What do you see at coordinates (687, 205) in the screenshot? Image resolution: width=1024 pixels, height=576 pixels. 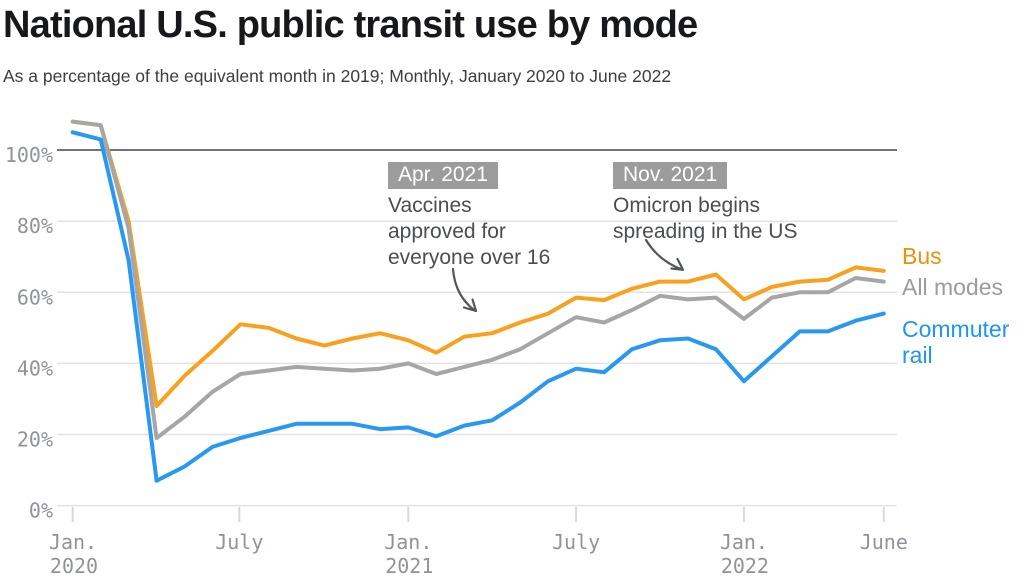 I see `annotation-nov-line1: Omicron begins` at bounding box center [687, 205].